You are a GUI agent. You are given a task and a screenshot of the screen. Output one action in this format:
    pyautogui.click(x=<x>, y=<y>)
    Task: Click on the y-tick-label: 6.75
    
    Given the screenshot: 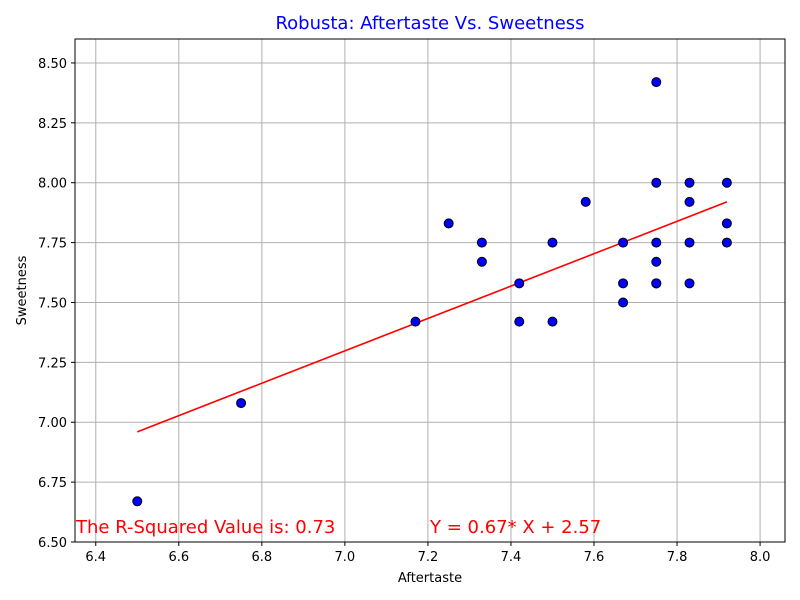 What is the action you would take?
    pyautogui.click(x=52, y=483)
    